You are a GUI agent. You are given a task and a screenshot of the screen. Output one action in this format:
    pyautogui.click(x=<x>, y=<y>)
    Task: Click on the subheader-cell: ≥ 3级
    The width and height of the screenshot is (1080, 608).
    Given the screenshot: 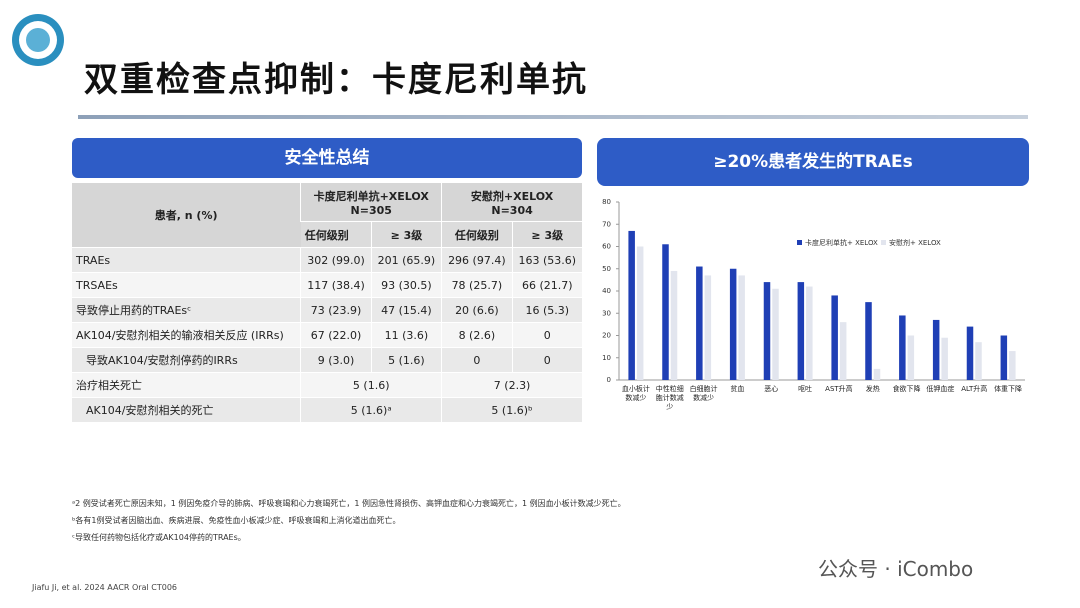 What is the action you would take?
    pyautogui.click(x=406, y=234)
    